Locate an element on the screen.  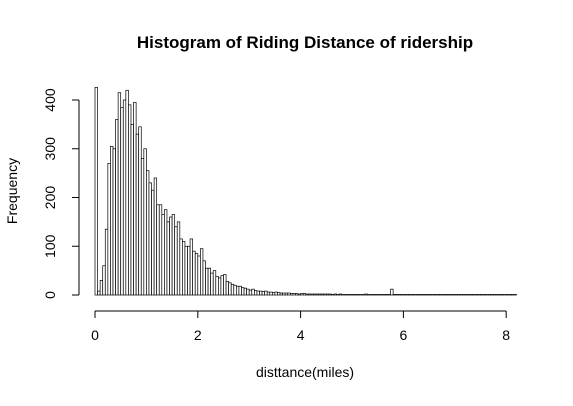
y-tick-label: 300 is located at coordinates (50, 149).